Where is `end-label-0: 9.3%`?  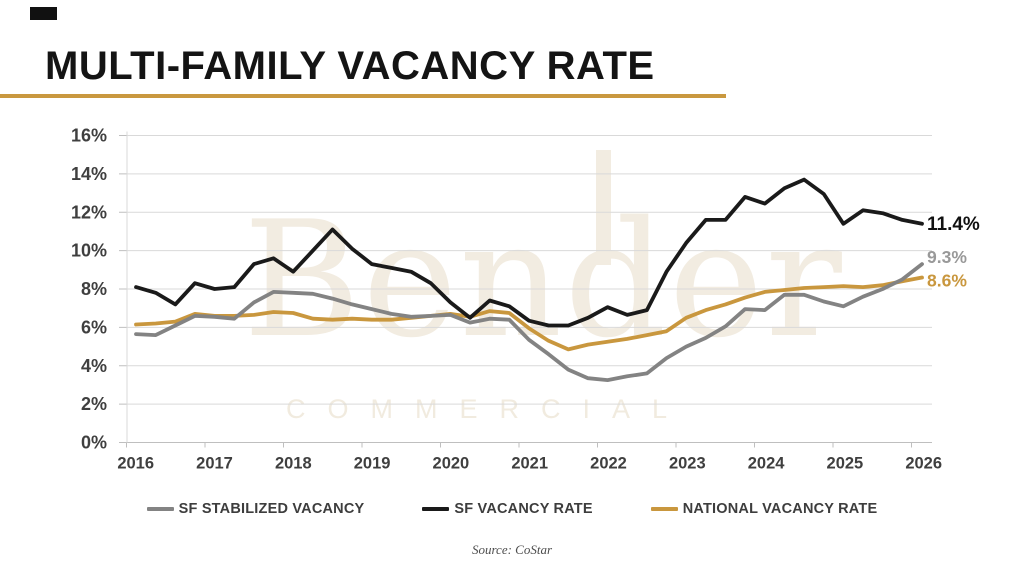
end-label-0: 9.3% is located at coordinates (947, 257).